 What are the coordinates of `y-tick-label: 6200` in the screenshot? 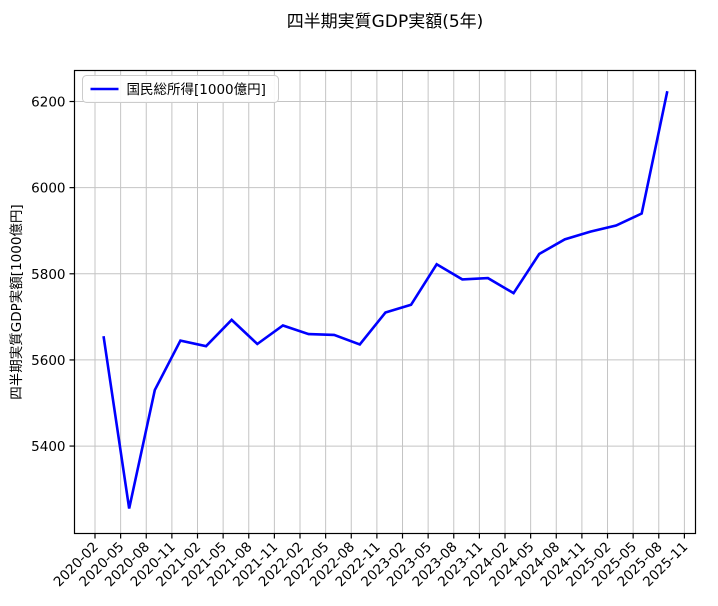 It's located at (48, 103).